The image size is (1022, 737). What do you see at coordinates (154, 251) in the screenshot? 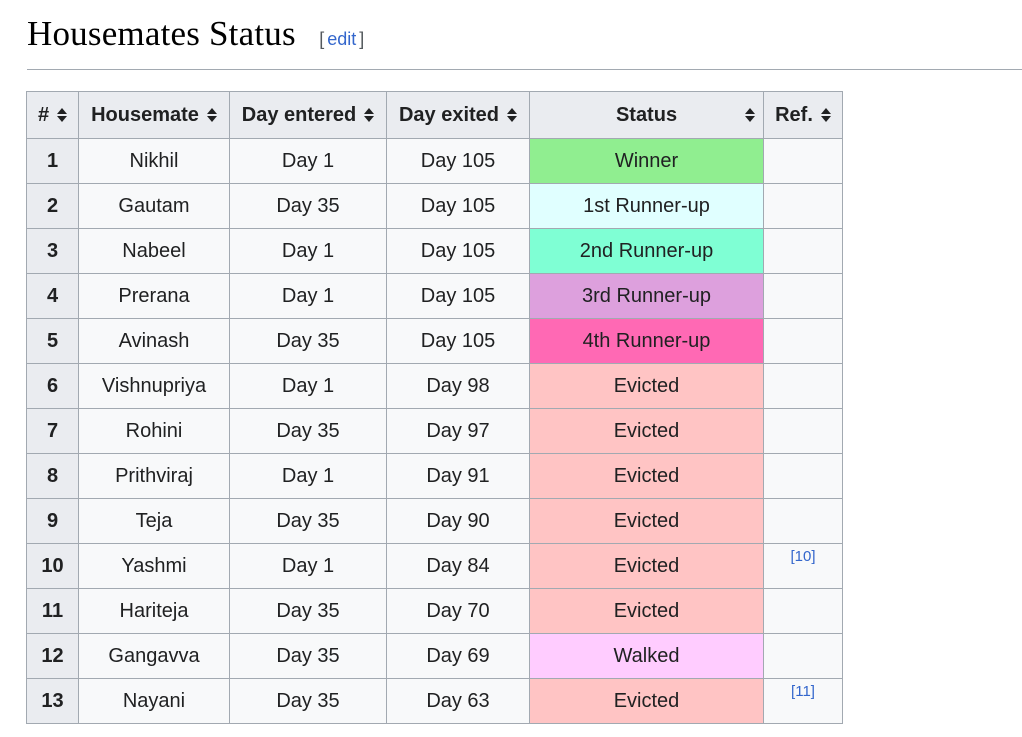
I see `housemate-name-cell: Nabeel` at bounding box center [154, 251].